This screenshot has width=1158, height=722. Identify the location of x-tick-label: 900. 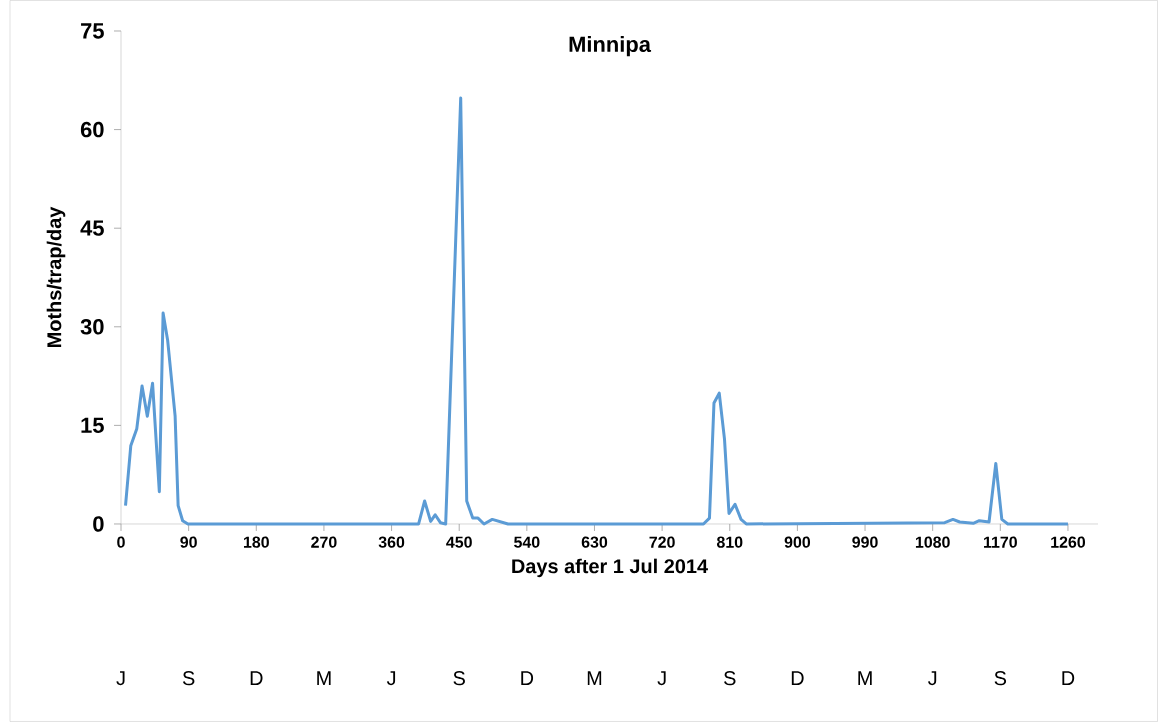
(797, 542).